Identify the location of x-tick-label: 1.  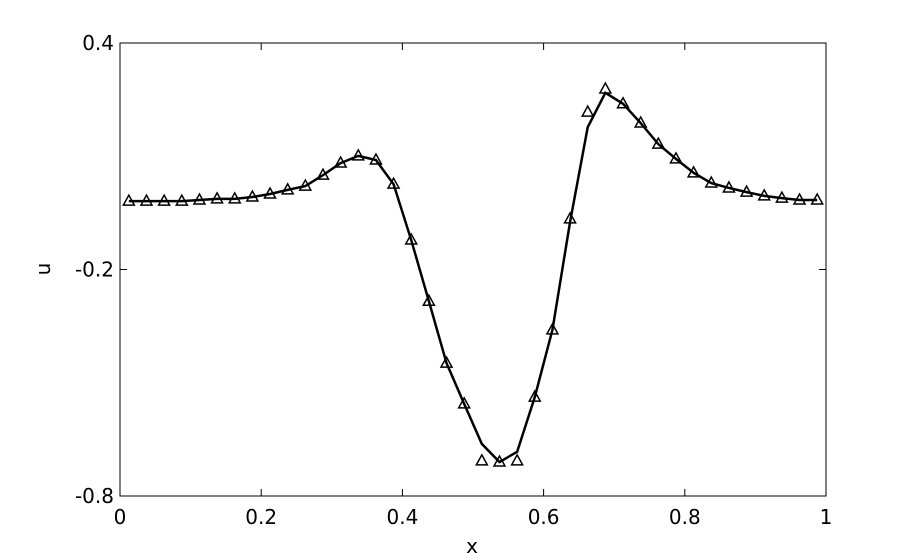
(826, 517).